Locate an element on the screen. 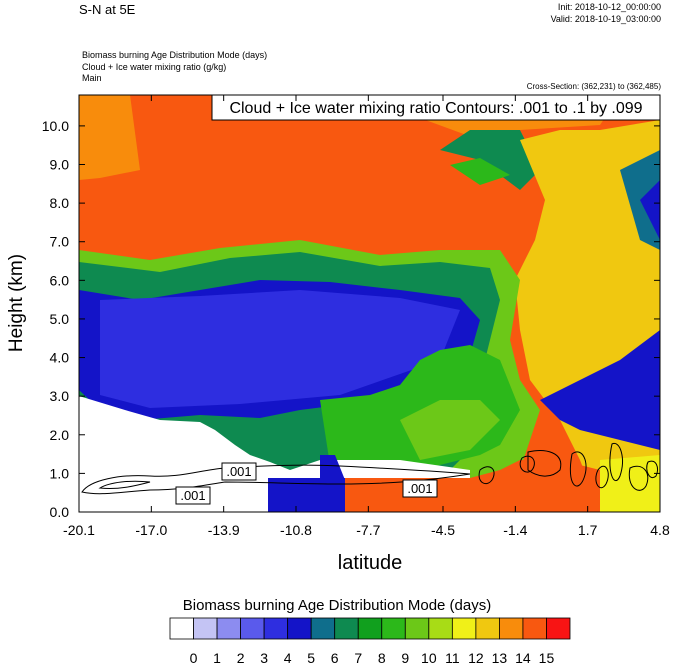 The height and width of the screenshot is (668, 674). y-tick-label: 1.0 is located at coordinates (60, 473).